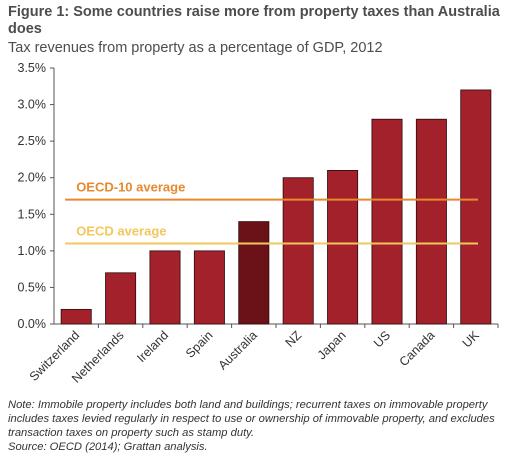 This screenshot has width=508, height=462. I want to click on bar-ireland, so click(165, 287).